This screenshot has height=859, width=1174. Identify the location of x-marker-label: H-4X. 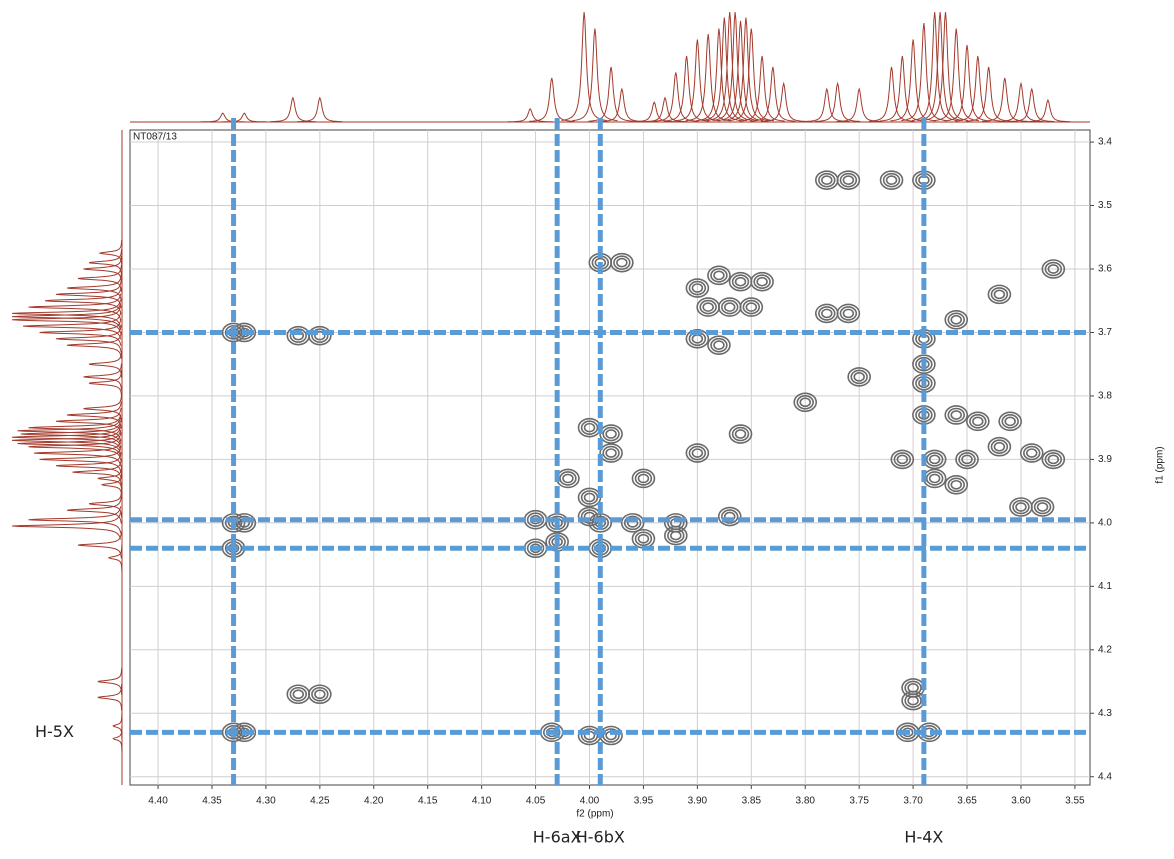
(923, 837).